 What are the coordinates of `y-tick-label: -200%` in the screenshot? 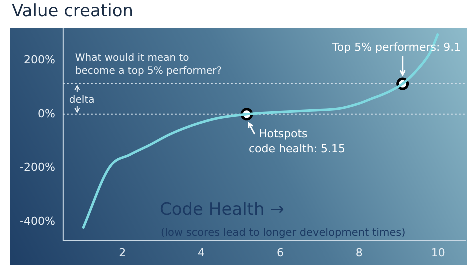 It's located at (38, 167).